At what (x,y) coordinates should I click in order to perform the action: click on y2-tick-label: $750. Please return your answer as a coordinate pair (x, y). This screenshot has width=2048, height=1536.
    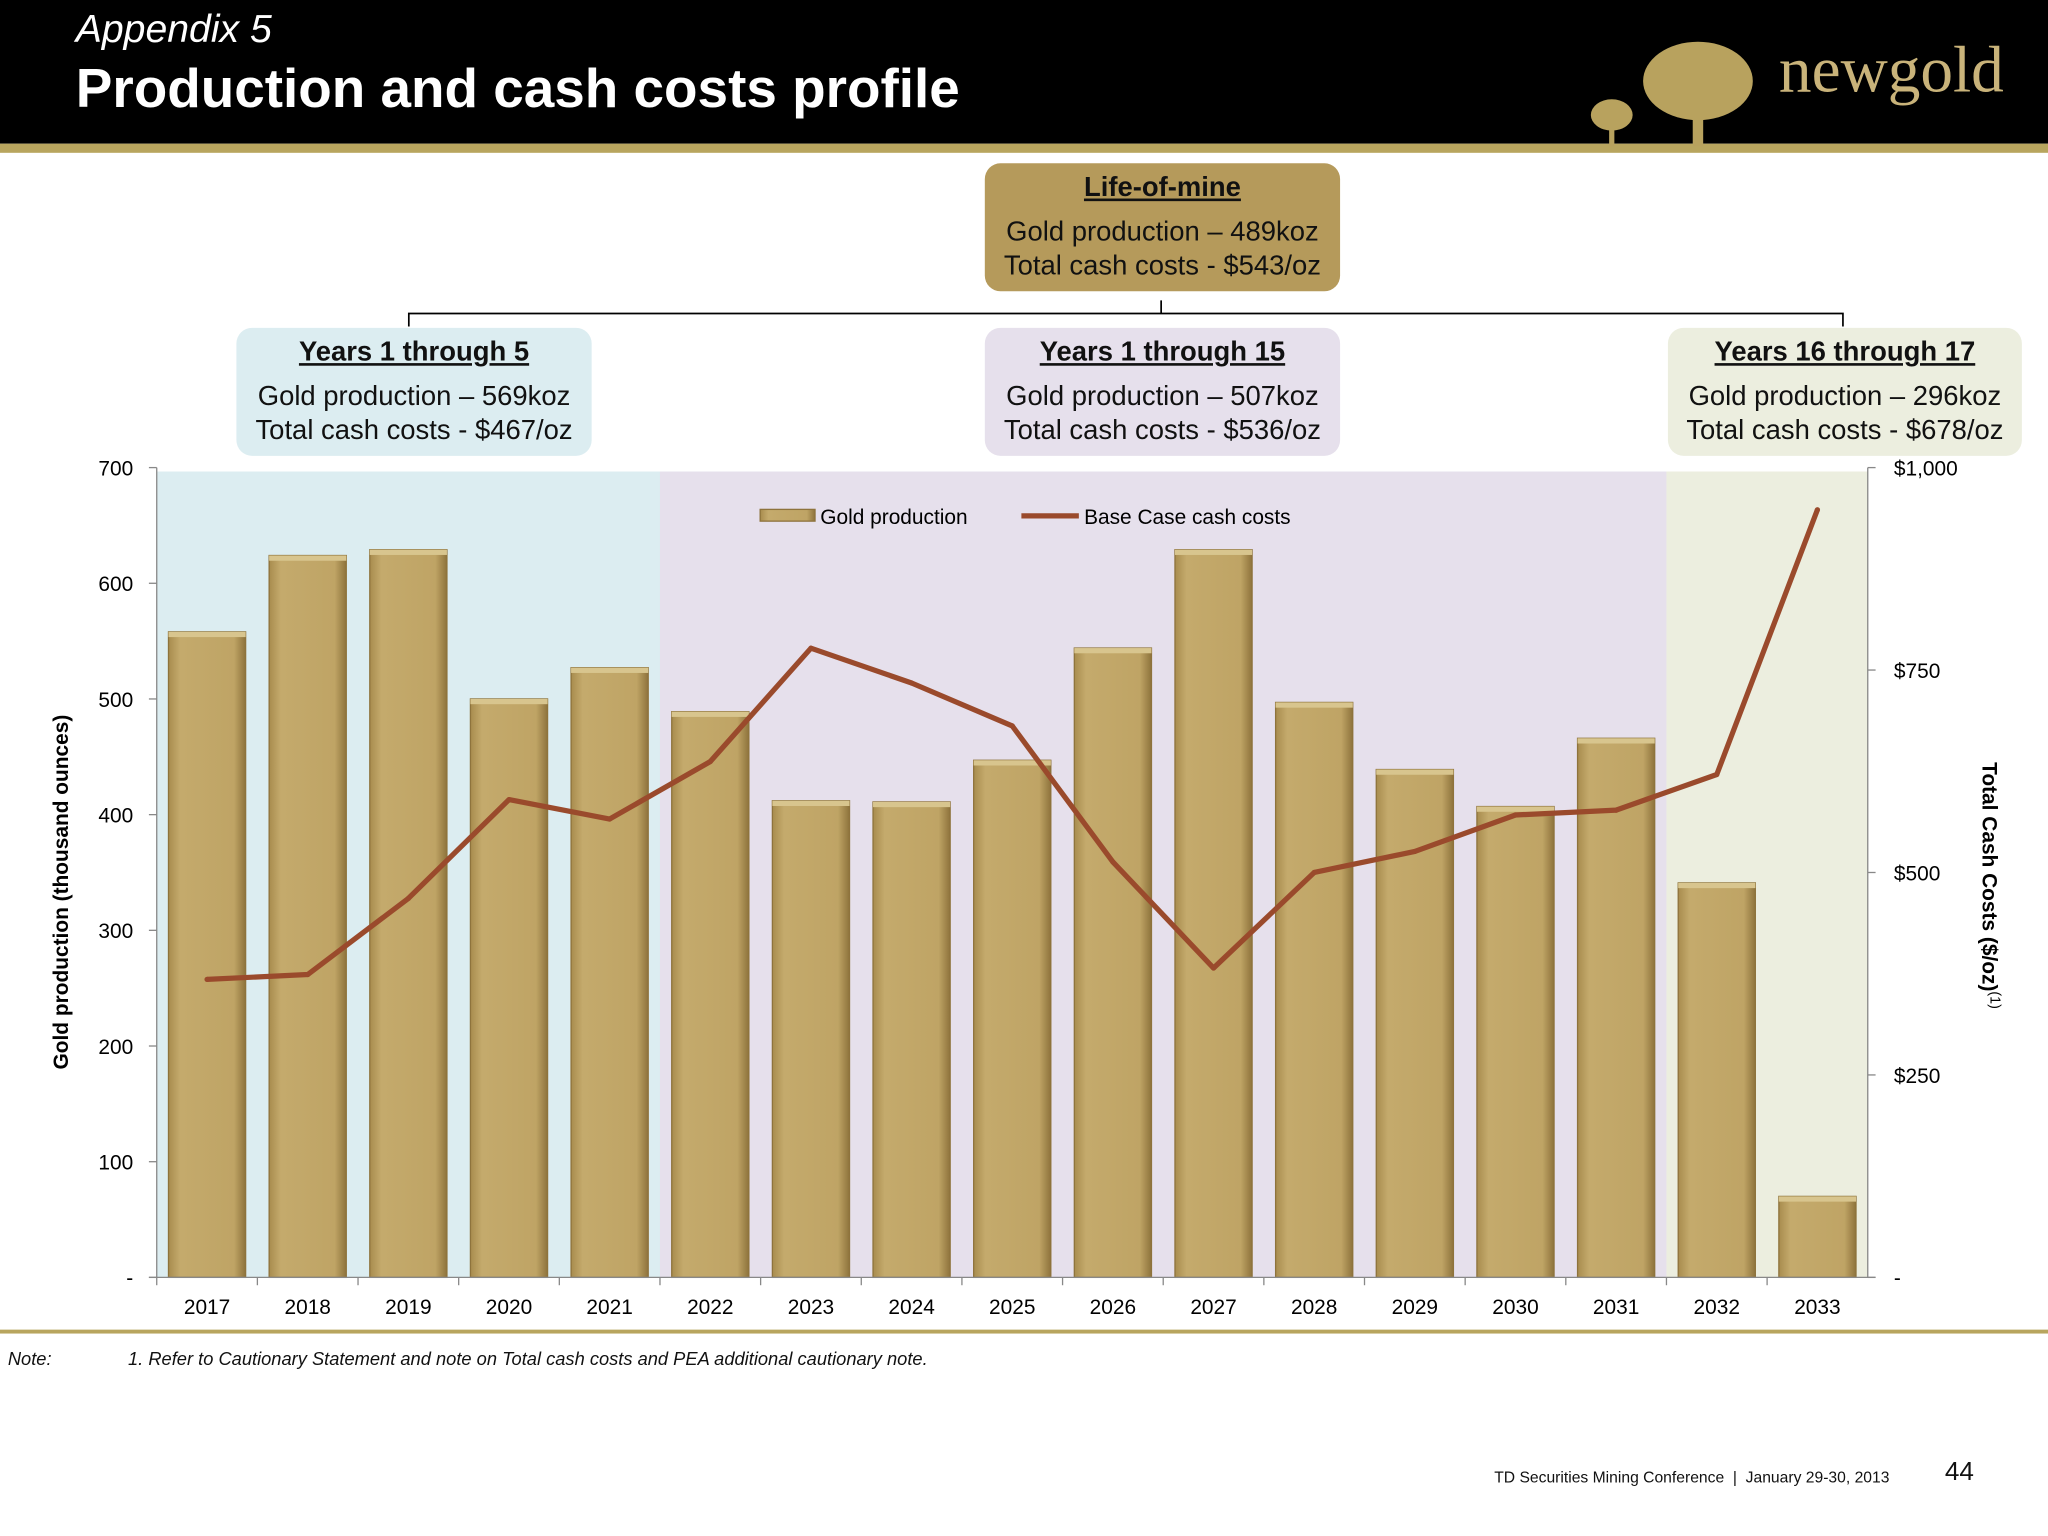
    Looking at the image, I should click on (1917, 671).